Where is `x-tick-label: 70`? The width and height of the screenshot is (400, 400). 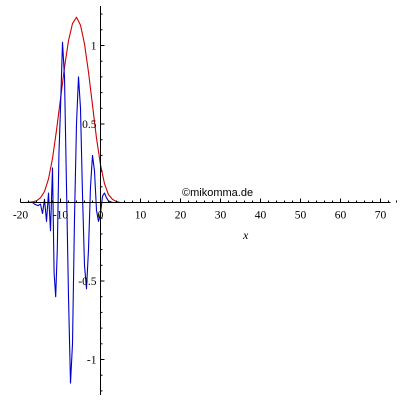
x-tick-label: 70 is located at coordinates (381, 216).